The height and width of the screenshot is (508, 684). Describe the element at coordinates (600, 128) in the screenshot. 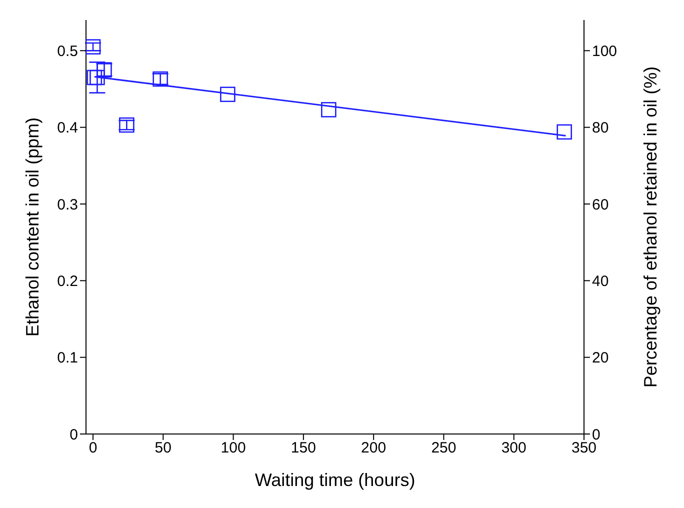

I see `y2-tick-label: 80` at that location.